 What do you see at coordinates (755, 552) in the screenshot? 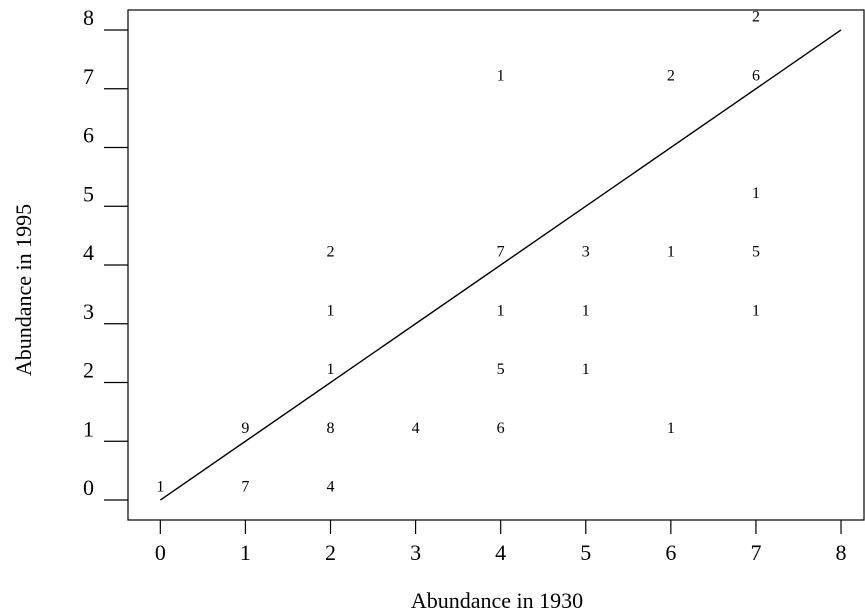
I see `x-tick-label: 7` at bounding box center [755, 552].